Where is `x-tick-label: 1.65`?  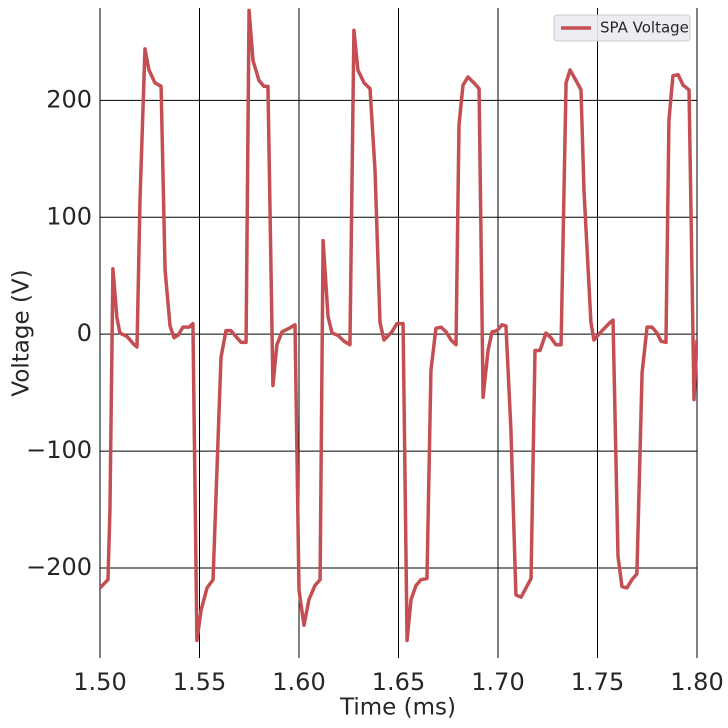 x-tick-label: 1.65 is located at coordinates (398, 682).